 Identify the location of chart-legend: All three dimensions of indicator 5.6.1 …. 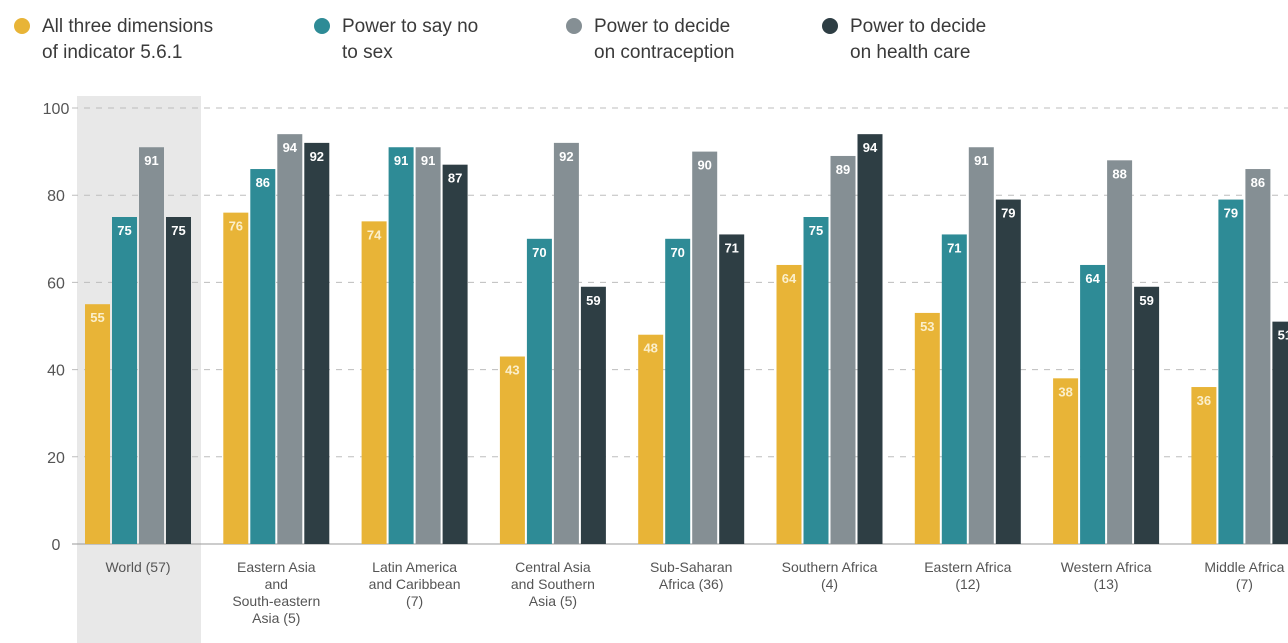
(644, 40).